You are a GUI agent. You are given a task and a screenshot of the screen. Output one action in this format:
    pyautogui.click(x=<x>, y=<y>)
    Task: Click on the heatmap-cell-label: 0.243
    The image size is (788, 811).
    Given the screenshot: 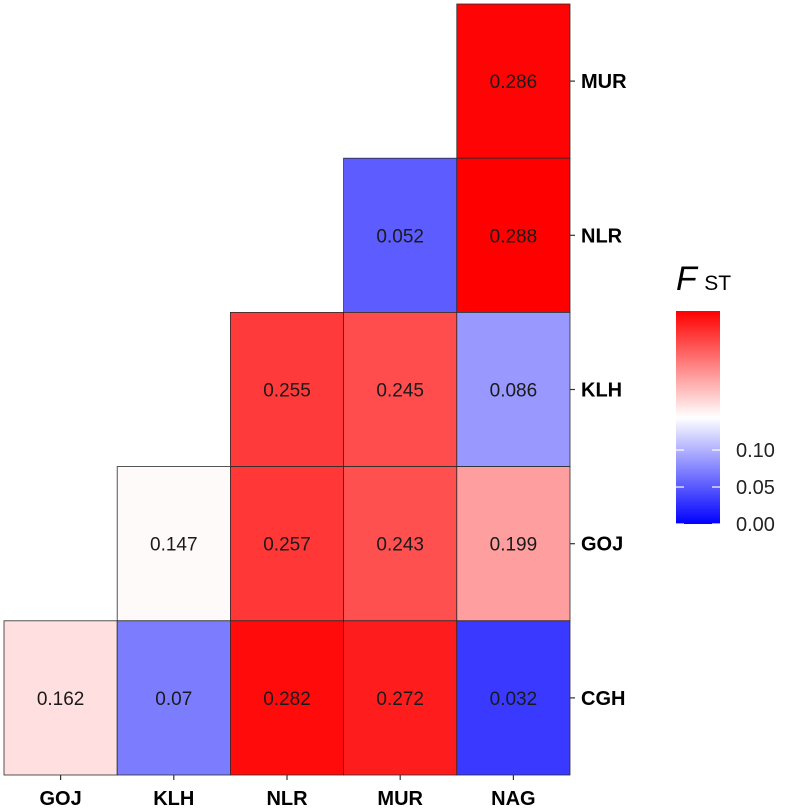 What is the action you would take?
    pyautogui.click(x=400, y=545)
    